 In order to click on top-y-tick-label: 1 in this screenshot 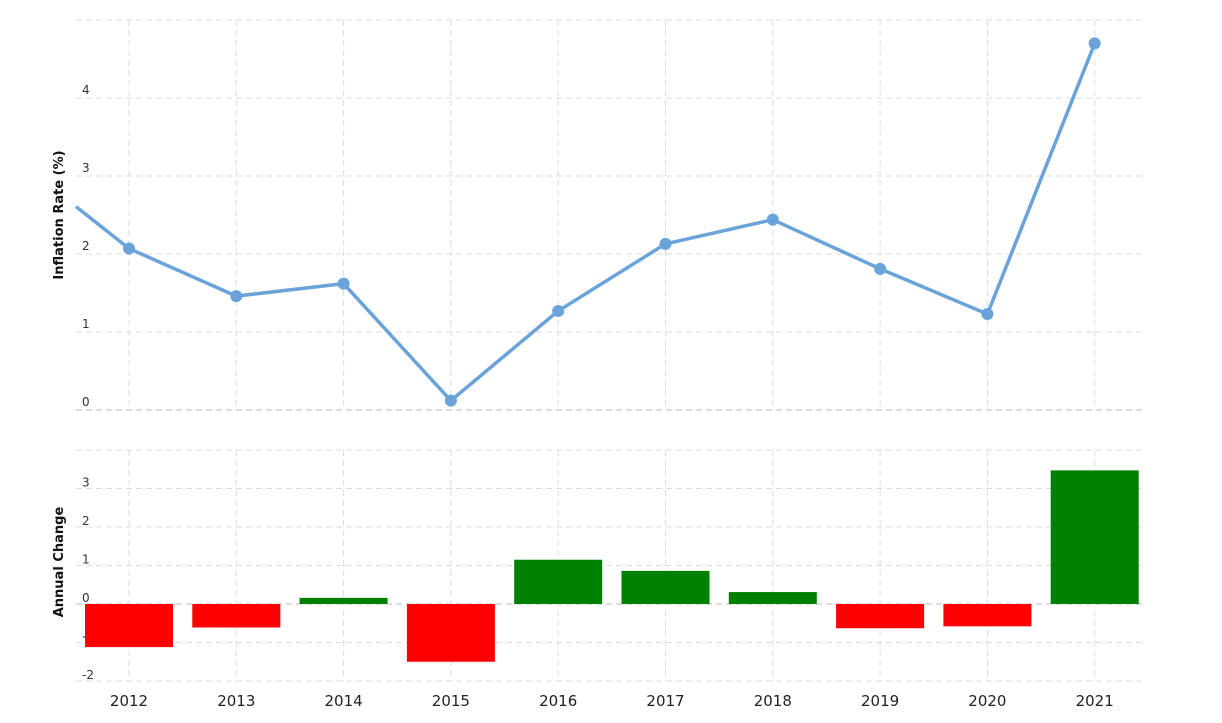, I will do `click(86, 324)`.